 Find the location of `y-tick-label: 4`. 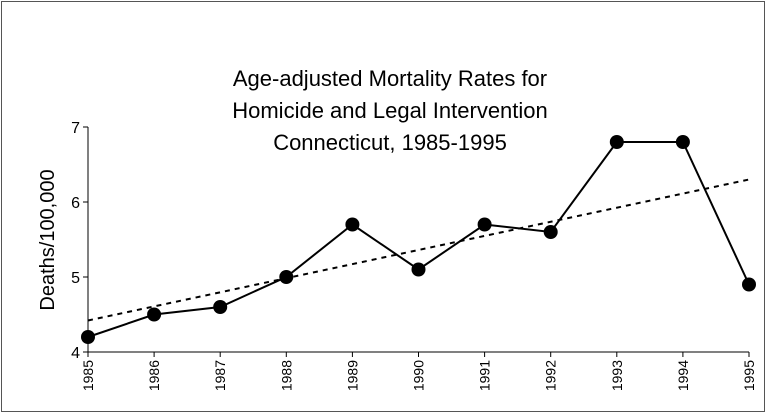

y-tick-label: 4 is located at coordinates (75, 353).